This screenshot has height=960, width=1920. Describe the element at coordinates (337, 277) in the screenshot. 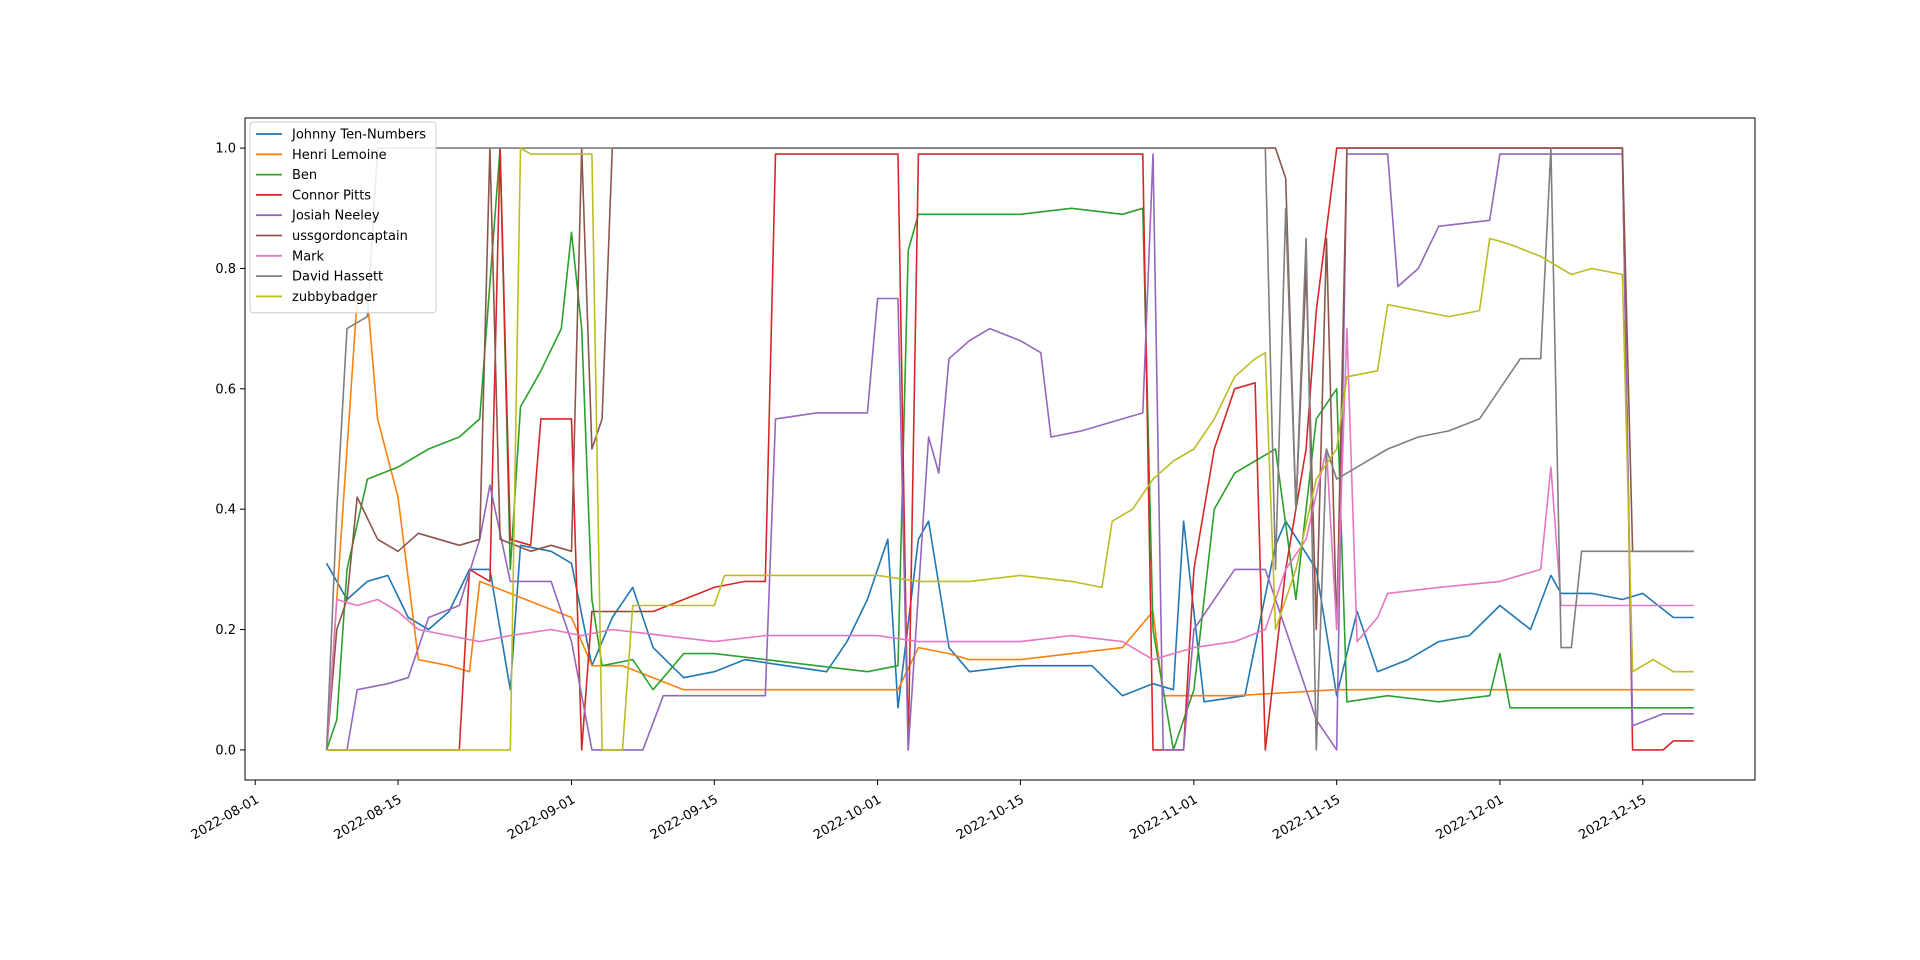

I see `legend-label-7: David Hassett` at that location.